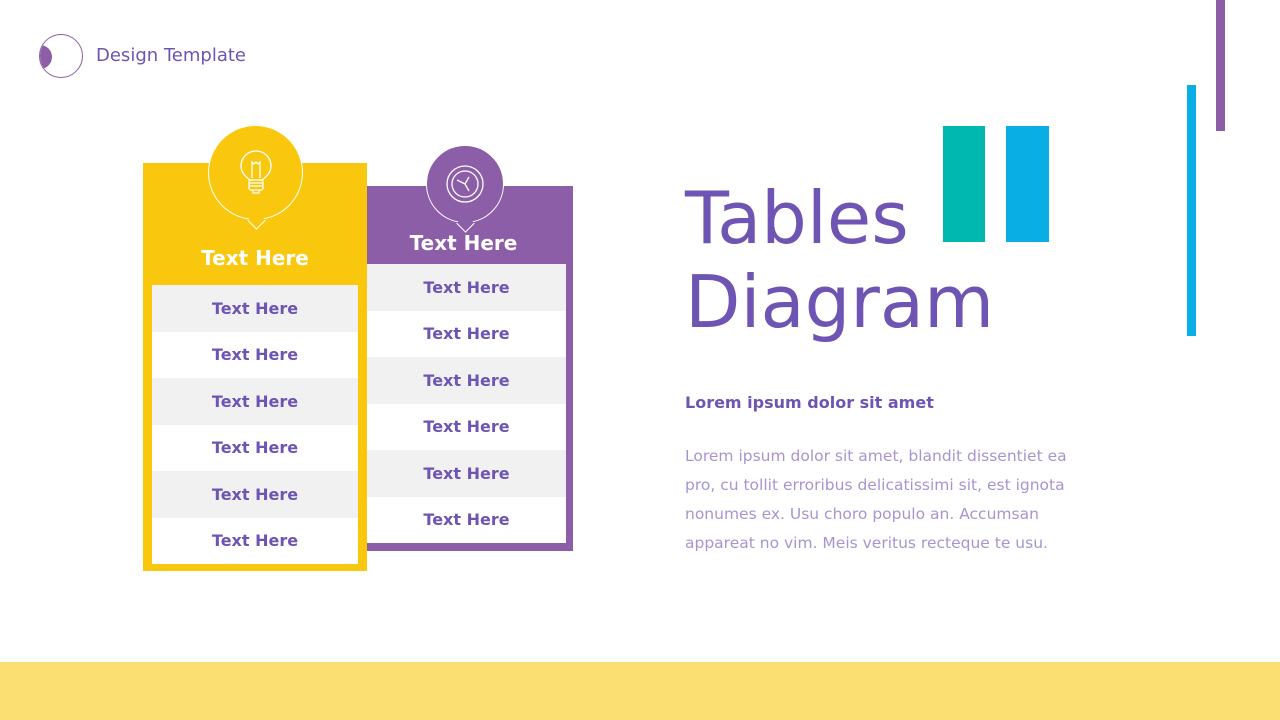 The height and width of the screenshot is (720, 1280). I want to click on purple-accent-line, so click(1220, 65).